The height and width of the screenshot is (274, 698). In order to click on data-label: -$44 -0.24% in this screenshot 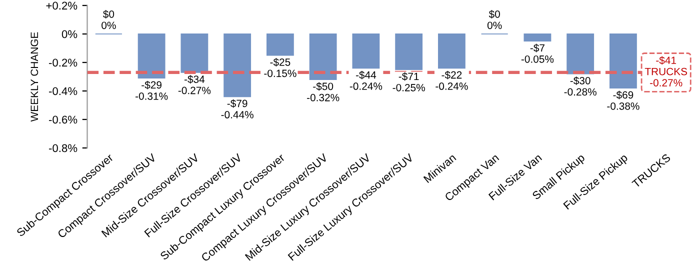, I will do `click(366, 80)`.